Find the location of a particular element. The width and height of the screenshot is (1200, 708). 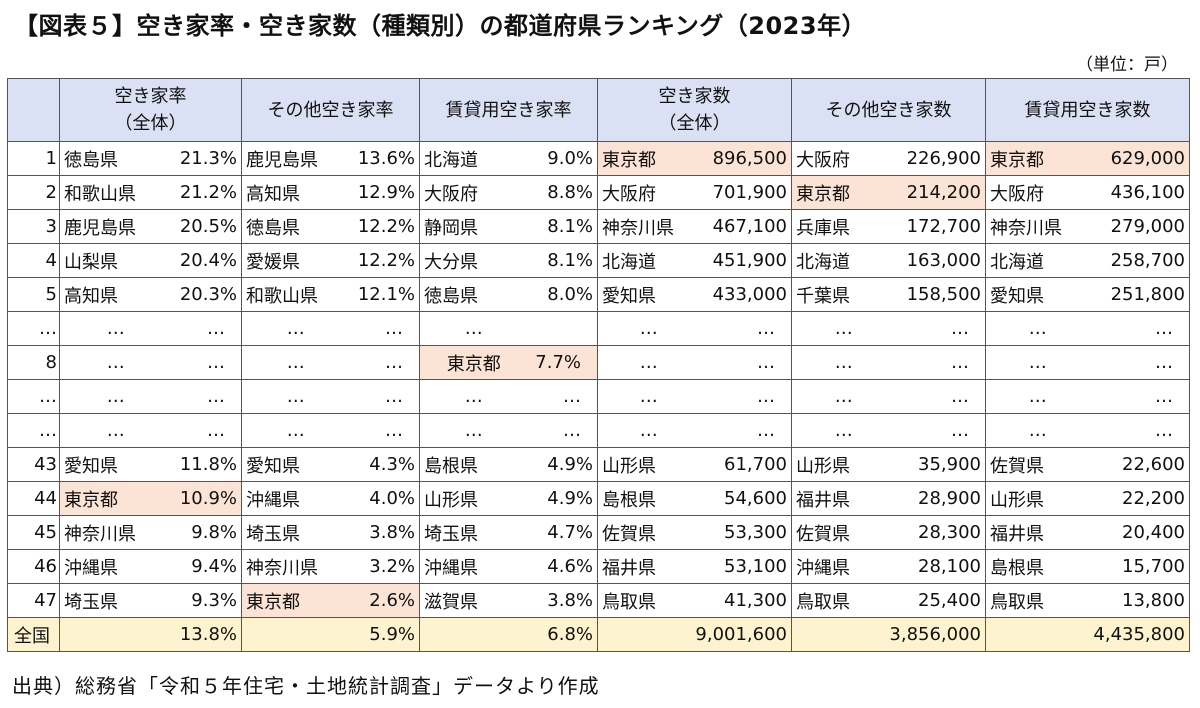

value-cell: 433,000 is located at coordinates (745, 294).